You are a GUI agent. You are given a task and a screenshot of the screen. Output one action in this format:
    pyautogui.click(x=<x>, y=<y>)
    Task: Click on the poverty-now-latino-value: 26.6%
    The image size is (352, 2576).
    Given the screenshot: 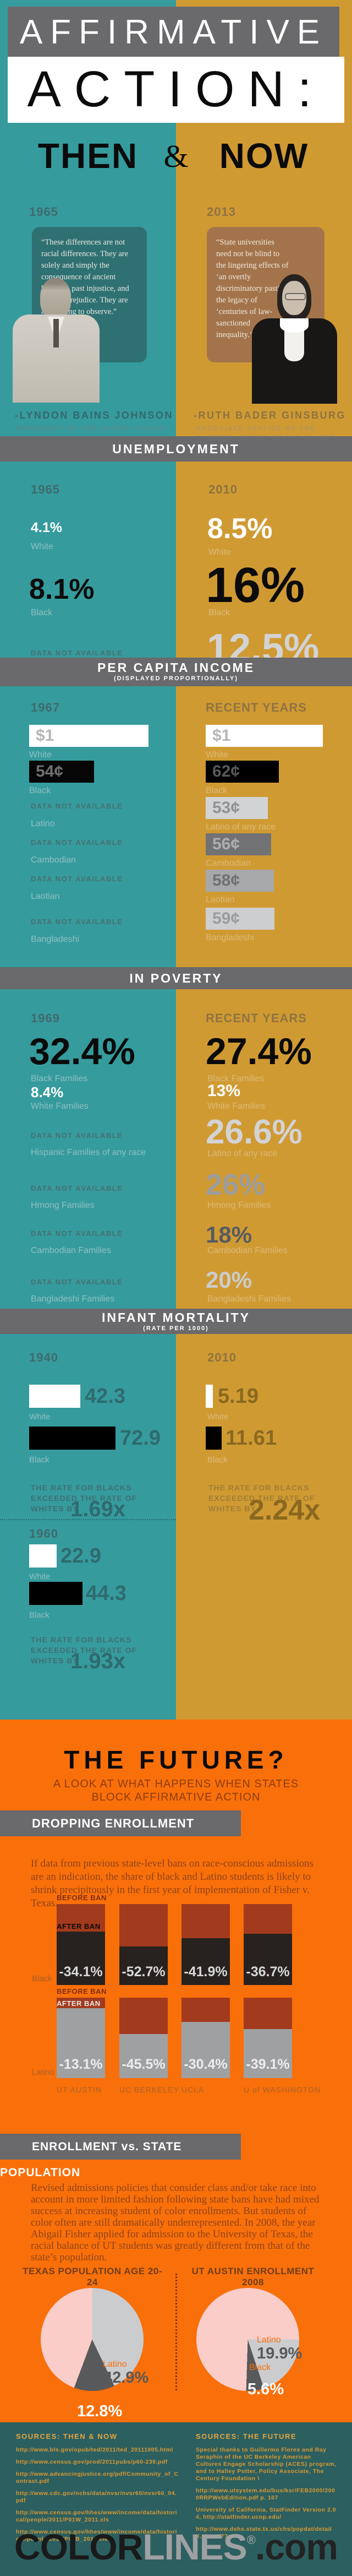 What is the action you would take?
    pyautogui.click(x=254, y=1132)
    